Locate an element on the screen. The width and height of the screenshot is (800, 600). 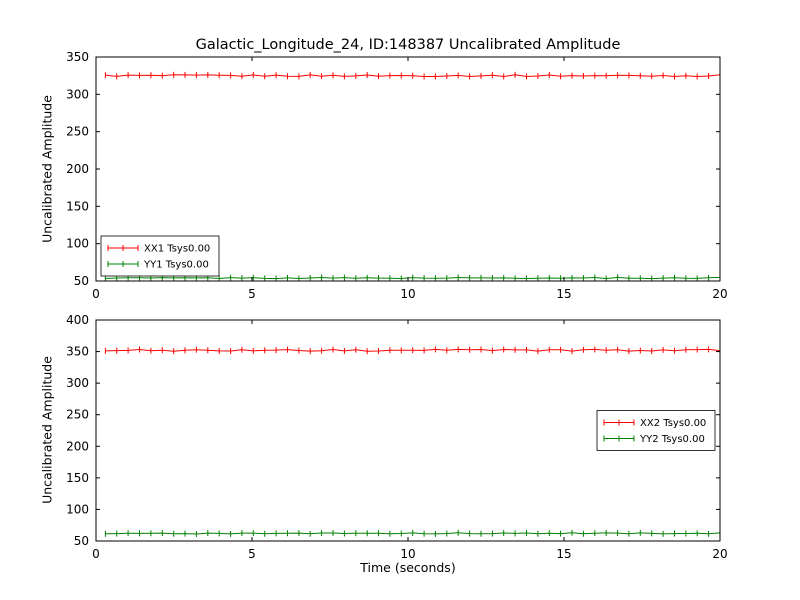
legend-label: YY2 Tsys0.00 is located at coordinates (672, 439).